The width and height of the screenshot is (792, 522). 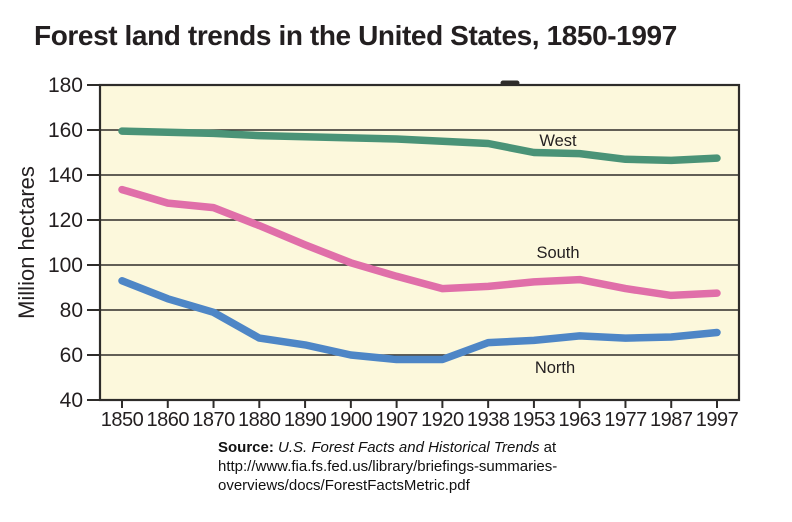 What do you see at coordinates (65, 130) in the screenshot?
I see `y-axis-tick-label-160: 160` at bounding box center [65, 130].